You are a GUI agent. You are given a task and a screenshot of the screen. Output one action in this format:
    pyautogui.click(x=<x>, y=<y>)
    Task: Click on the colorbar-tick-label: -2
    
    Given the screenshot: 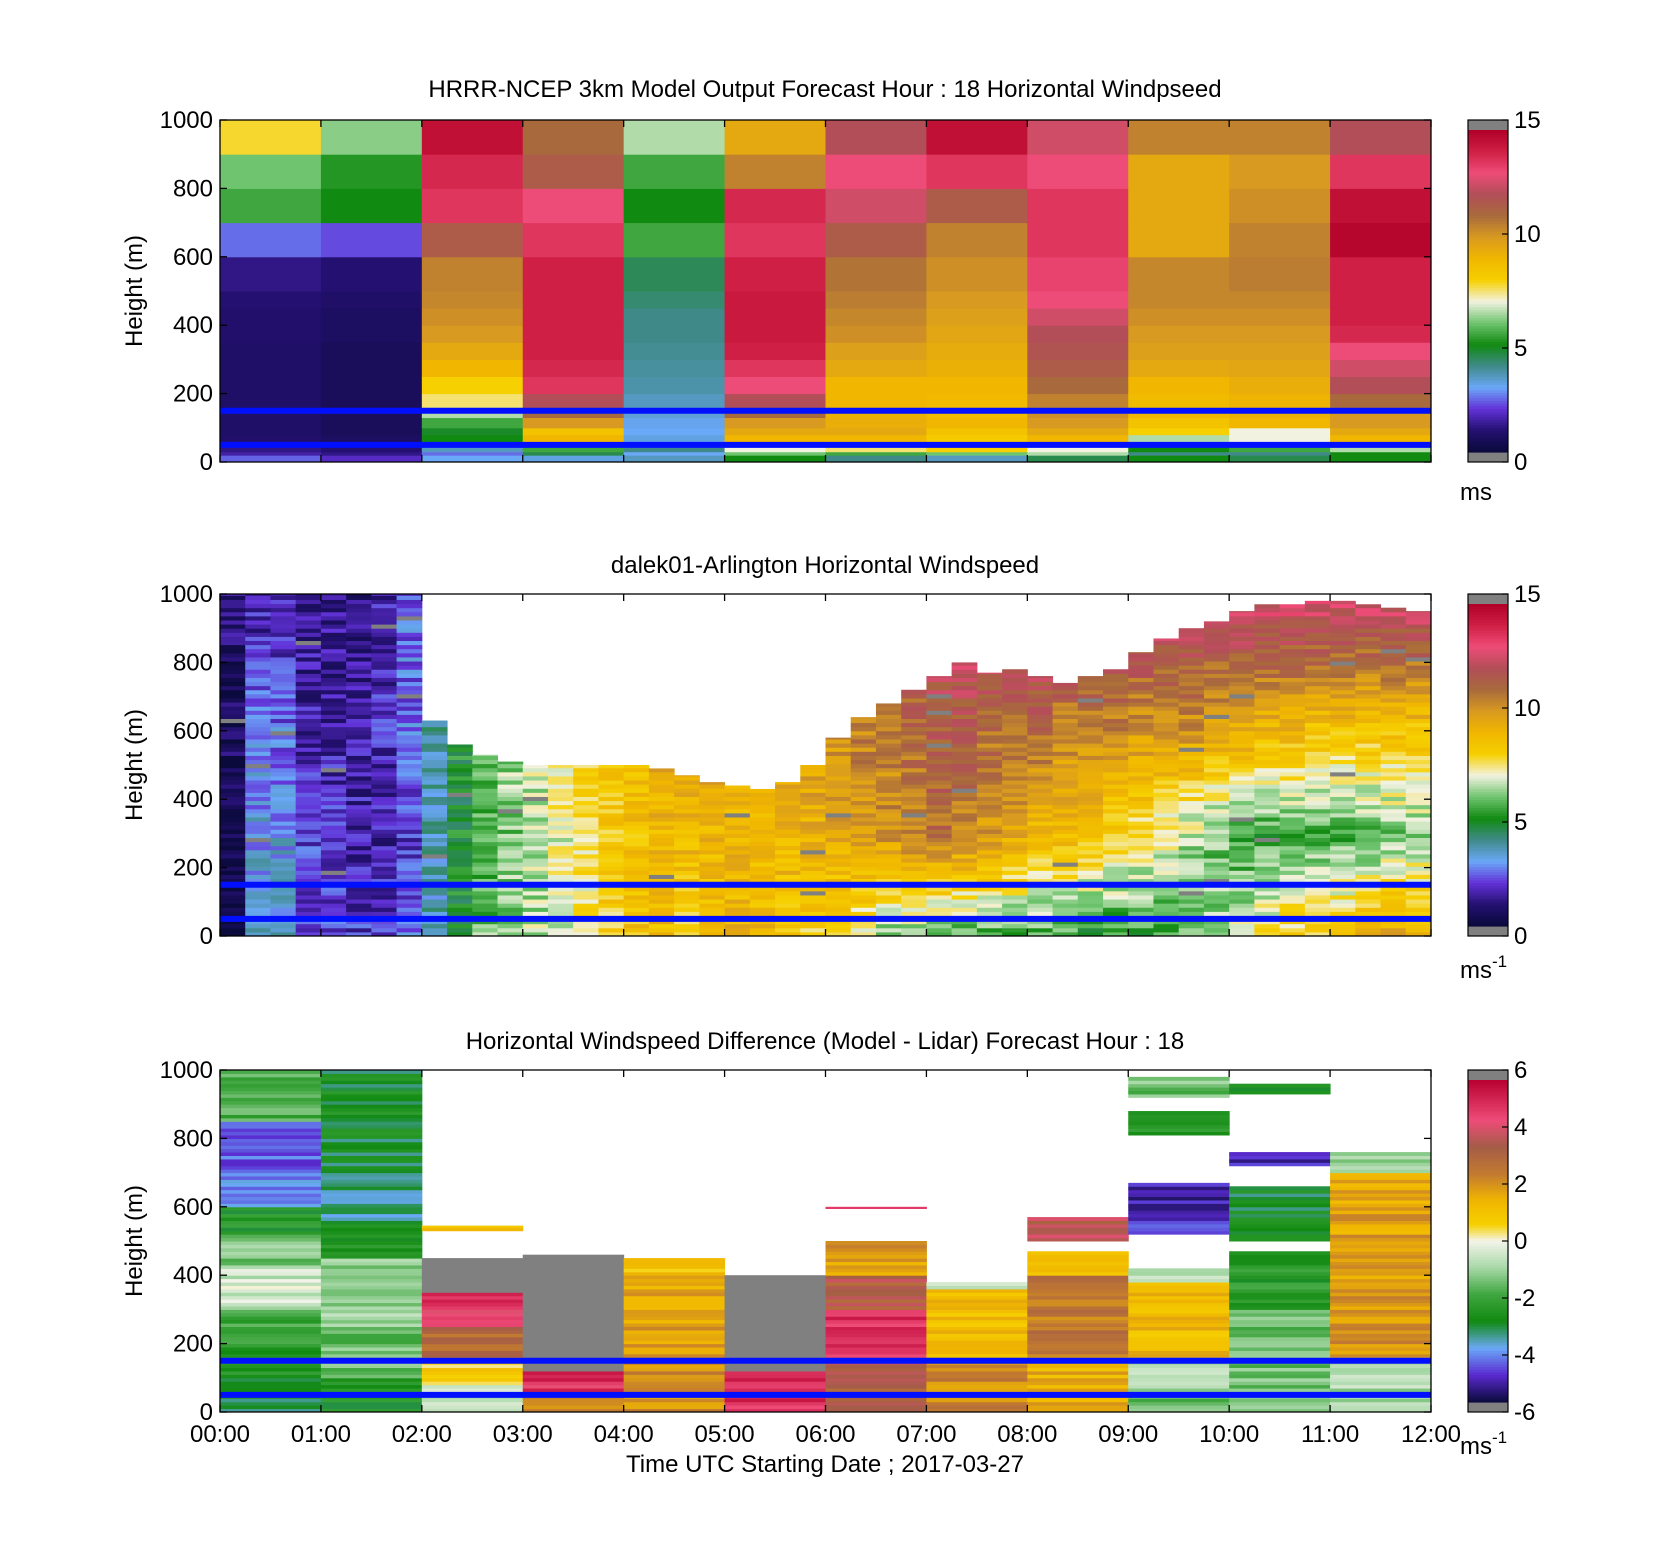 What is the action you would take?
    pyautogui.click(x=1524, y=1298)
    